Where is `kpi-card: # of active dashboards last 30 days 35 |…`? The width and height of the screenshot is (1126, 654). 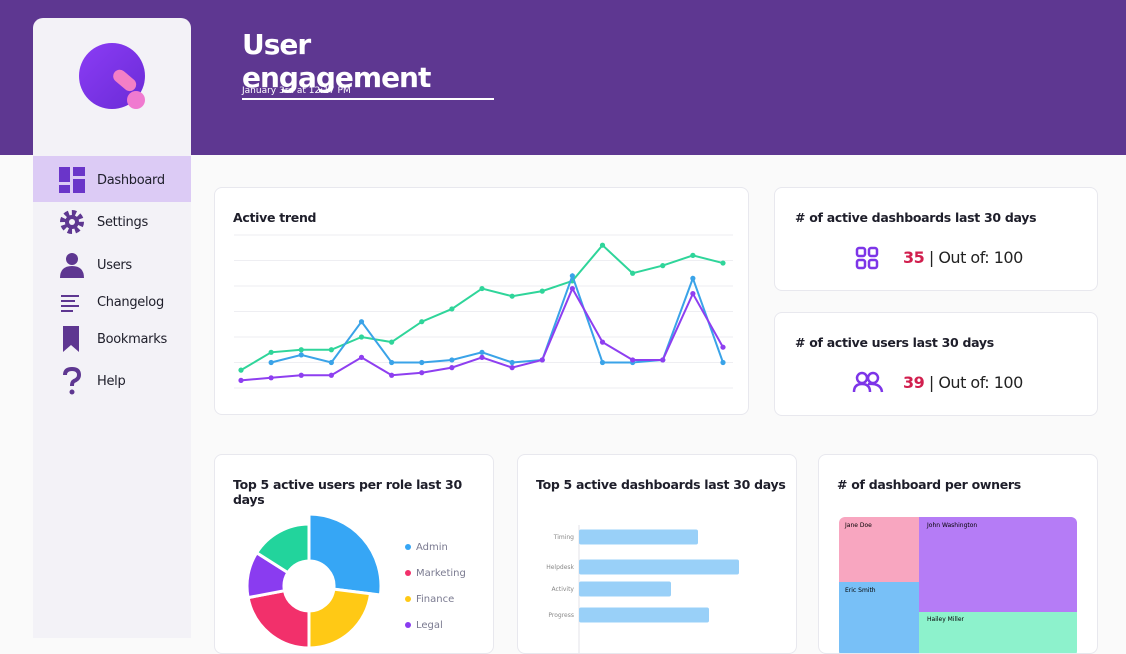
kpi-card: # of active dashboards last 30 days 35 |… is located at coordinates (936, 239).